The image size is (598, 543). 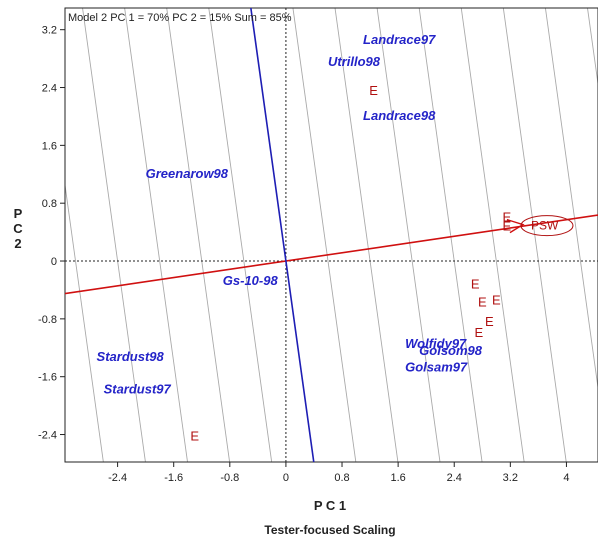 What do you see at coordinates (47, 320) in the screenshot?
I see `y-tick-label: -0.8` at bounding box center [47, 320].